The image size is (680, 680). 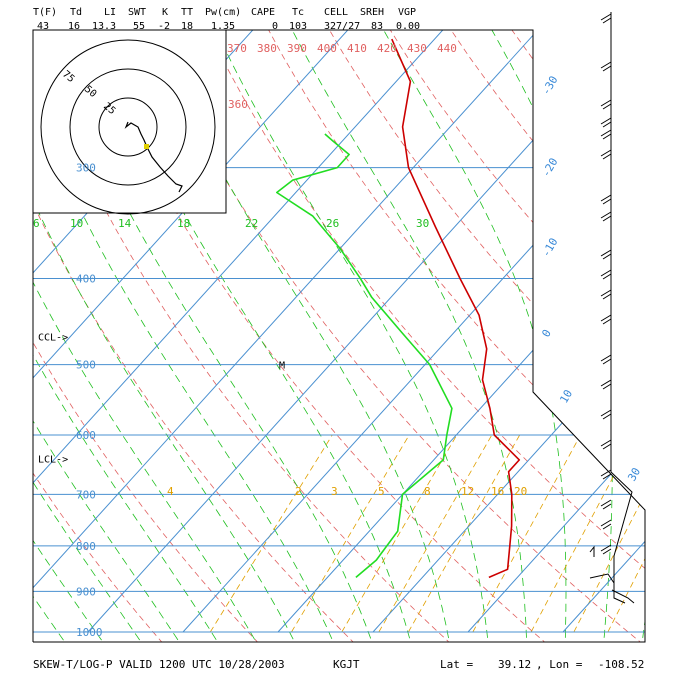 What do you see at coordinates (89, 632) in the screenshot?
I see `pressure-tick-1000: 1000` at bounding box center [89, 632].